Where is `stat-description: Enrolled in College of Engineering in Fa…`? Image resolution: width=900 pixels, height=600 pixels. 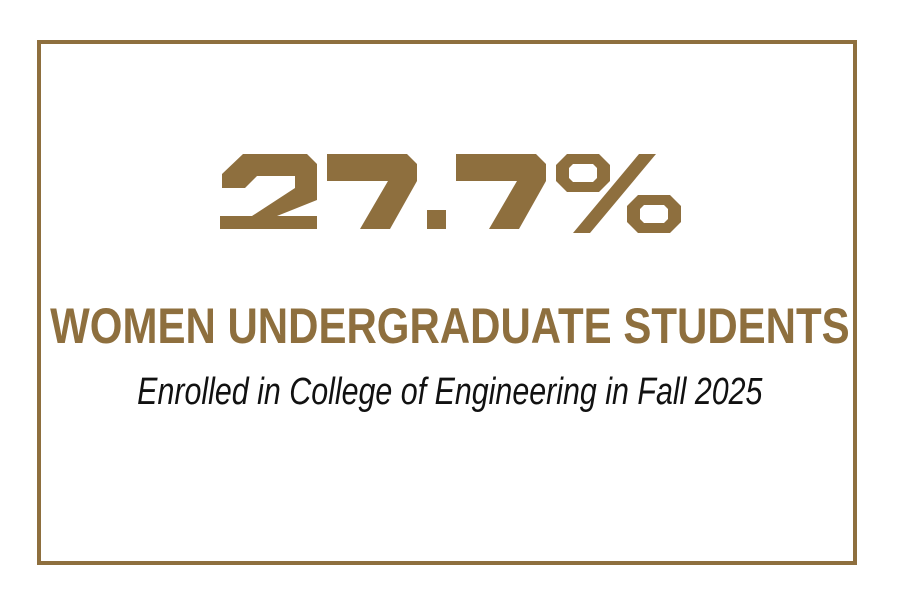
stat-description: Enrolled in College of Engineering in Fa… is located at coordinates (450, 392).